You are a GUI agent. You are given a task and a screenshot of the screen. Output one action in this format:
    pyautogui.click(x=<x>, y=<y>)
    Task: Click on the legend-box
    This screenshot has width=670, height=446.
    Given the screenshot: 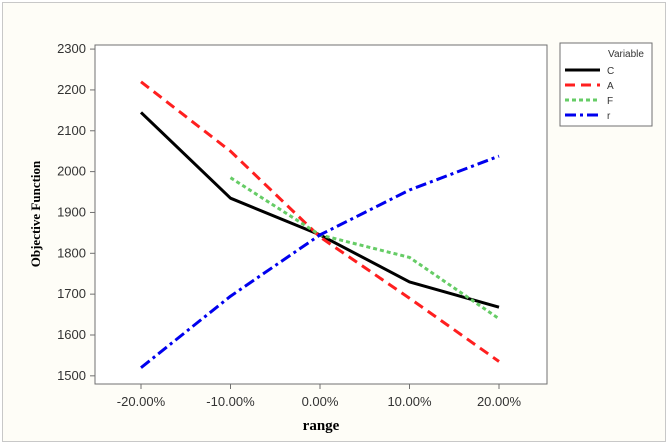 What is the action you would take?
    pyautogui.click(x=606, y=84)
    